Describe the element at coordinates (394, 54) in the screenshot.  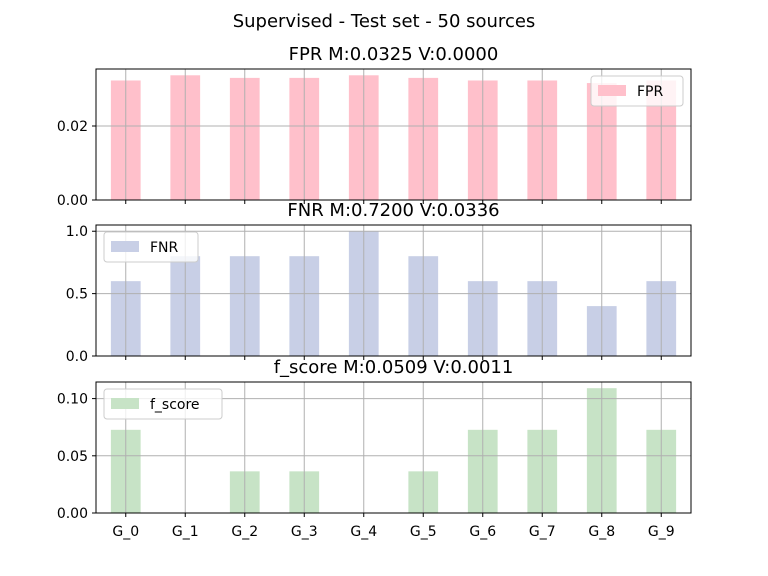
I see `subplot-title: FPR M:0.0325 V:0.0000` at that location.